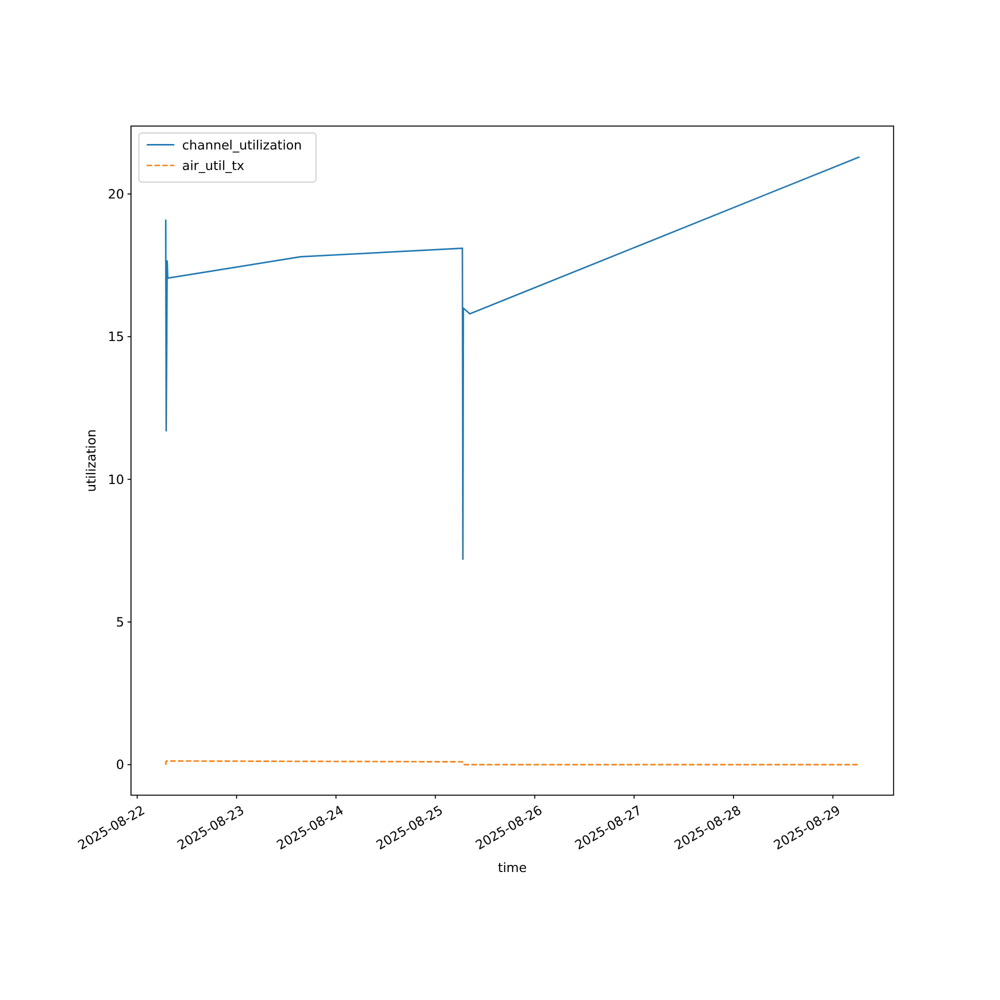 This screenshot has width=1000, height=1000. I want to click on y-axis-title: utilization, so click(92, 460).